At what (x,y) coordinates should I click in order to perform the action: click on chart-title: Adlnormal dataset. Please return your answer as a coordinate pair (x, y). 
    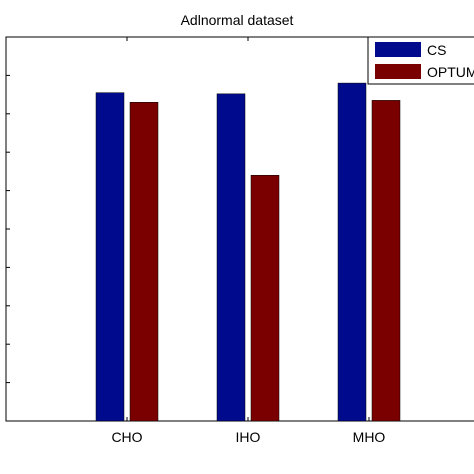
    Looking at the image, I should click on (237, 20).